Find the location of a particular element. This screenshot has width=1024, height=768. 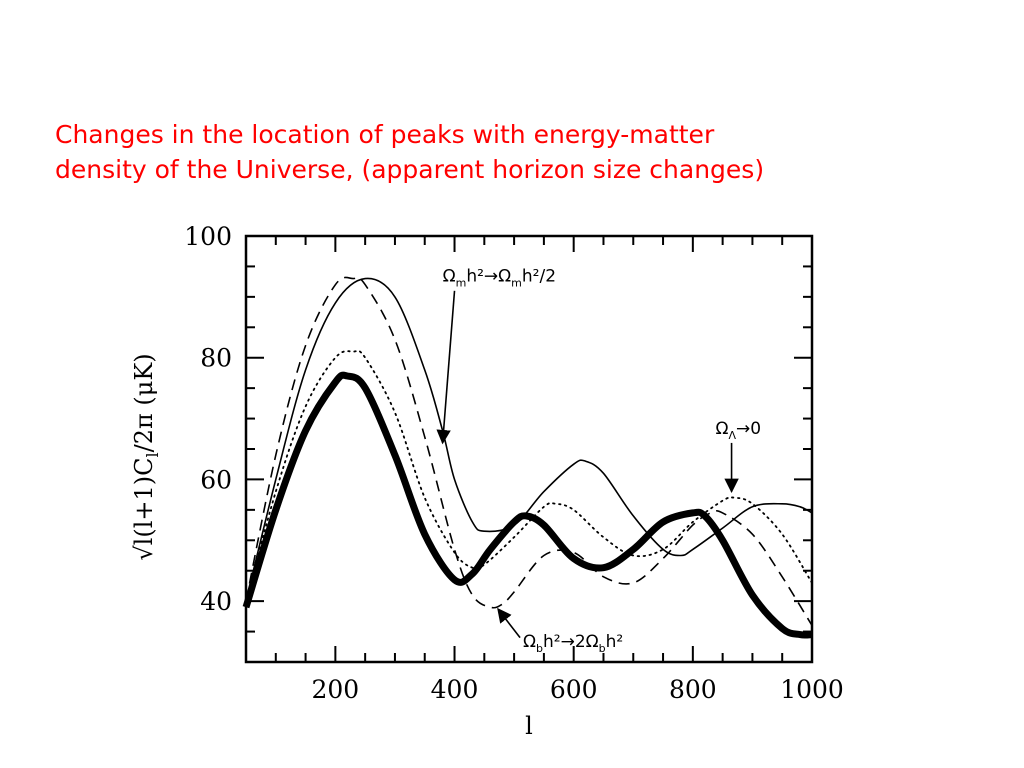

y-axis-label: √l(l+1)Cl/2π (μK) is located at coordinates (146, 456).